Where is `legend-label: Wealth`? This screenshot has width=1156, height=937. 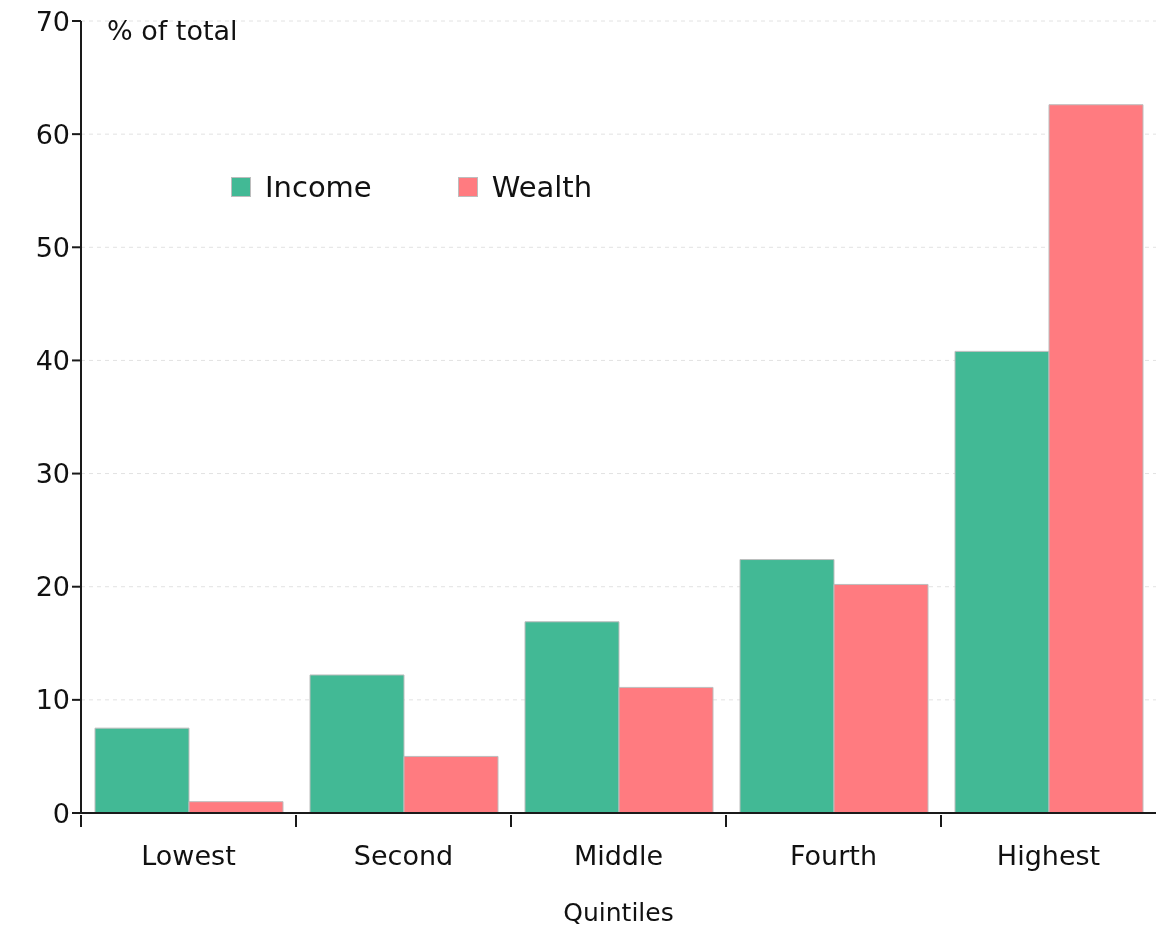
legend-label: Wealth is located at coordinates (542, 187).